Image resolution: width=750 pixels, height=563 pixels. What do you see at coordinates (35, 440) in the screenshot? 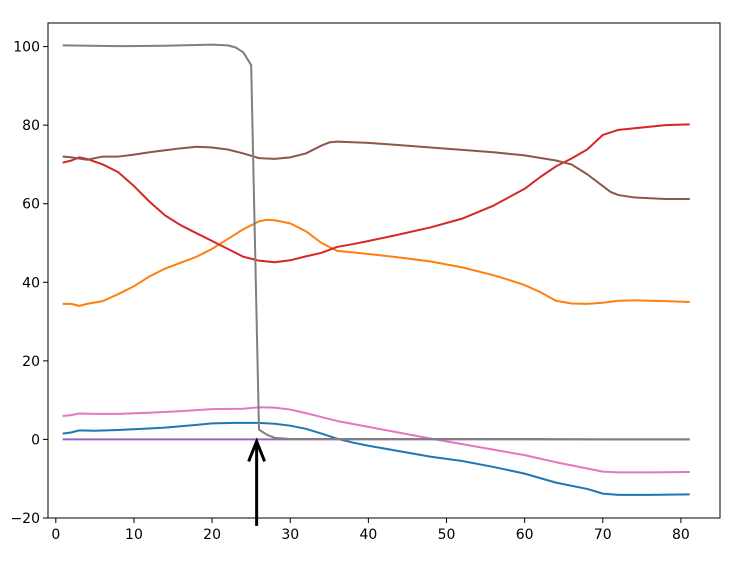
I see `y-tick-label: 0` at bounding box center [35, 440].